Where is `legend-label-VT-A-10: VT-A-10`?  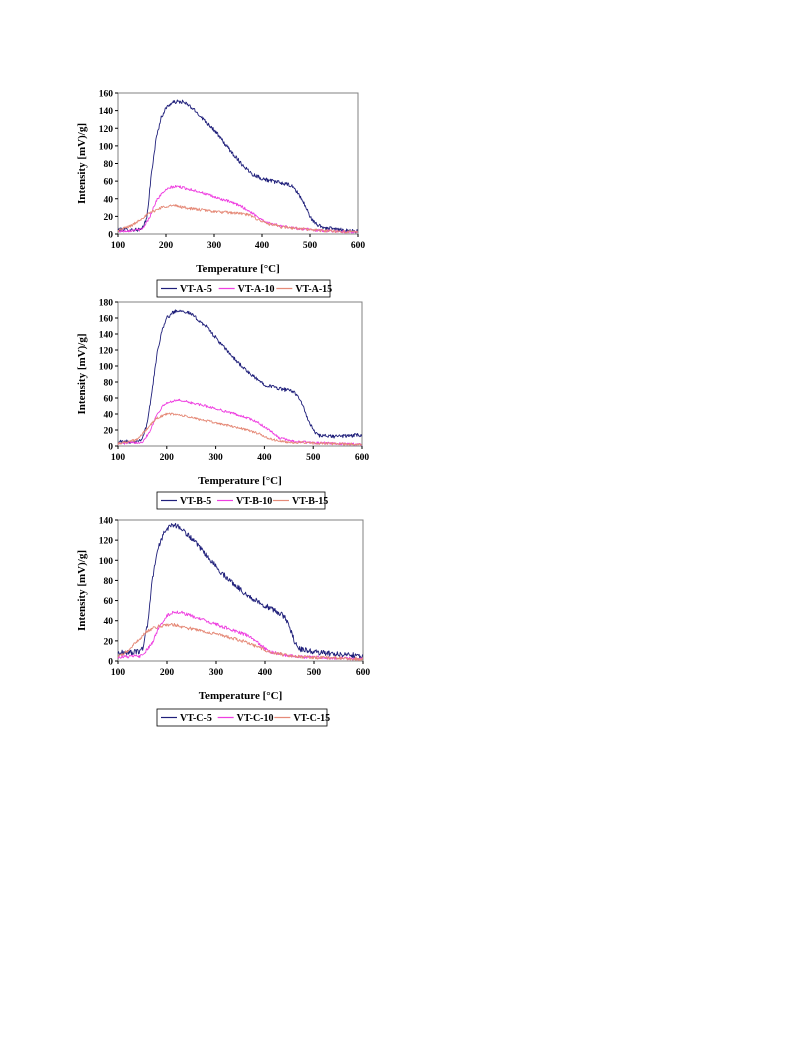 legend-label-VT-A-10: VT-A-10 is located at coordinates (256, 289).